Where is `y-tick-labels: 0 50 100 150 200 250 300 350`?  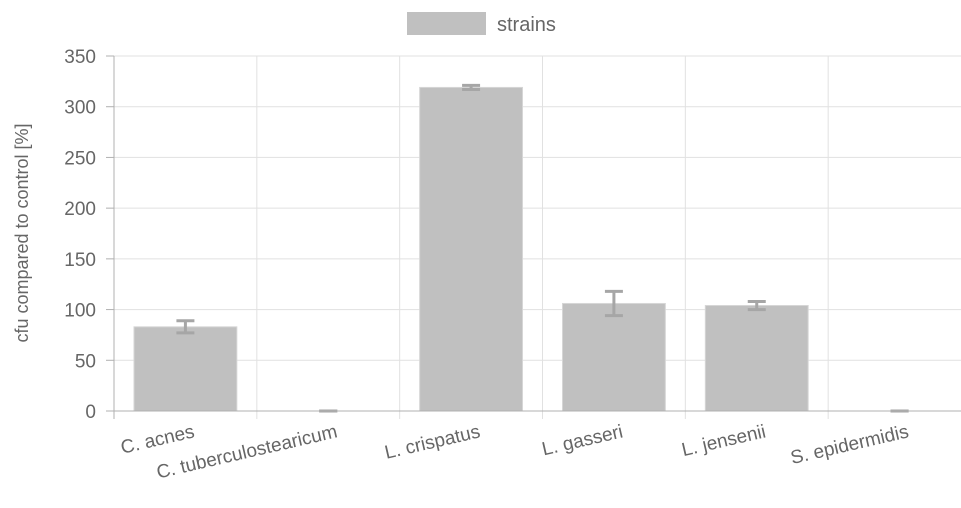 y-tick-labels: 0 50 100 150 200 250 300 350 is located at coordinates (80, 235).